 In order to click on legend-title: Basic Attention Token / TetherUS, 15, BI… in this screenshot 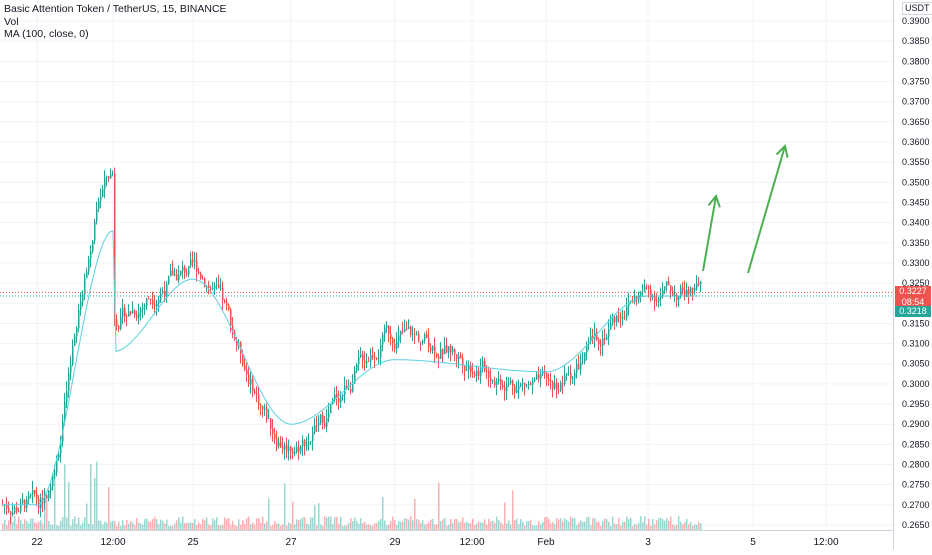, I will do `click(115, 9)`.